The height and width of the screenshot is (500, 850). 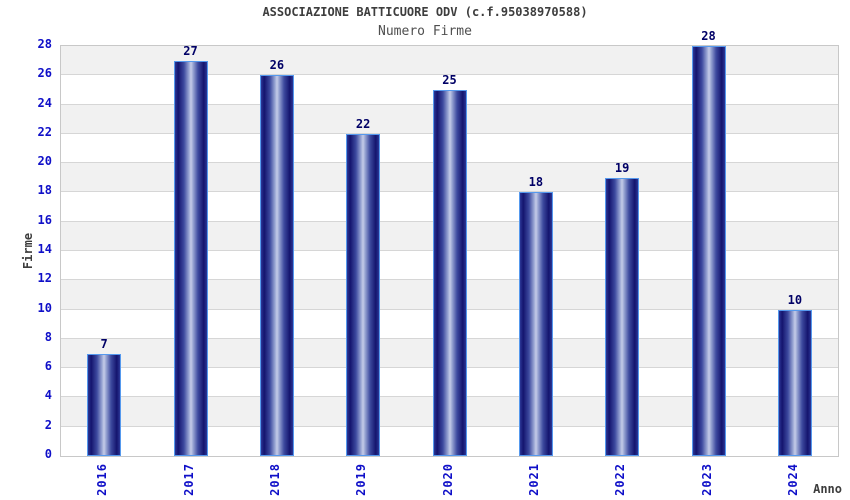 I want to click on bar-2018, so click(x=276, y=265).